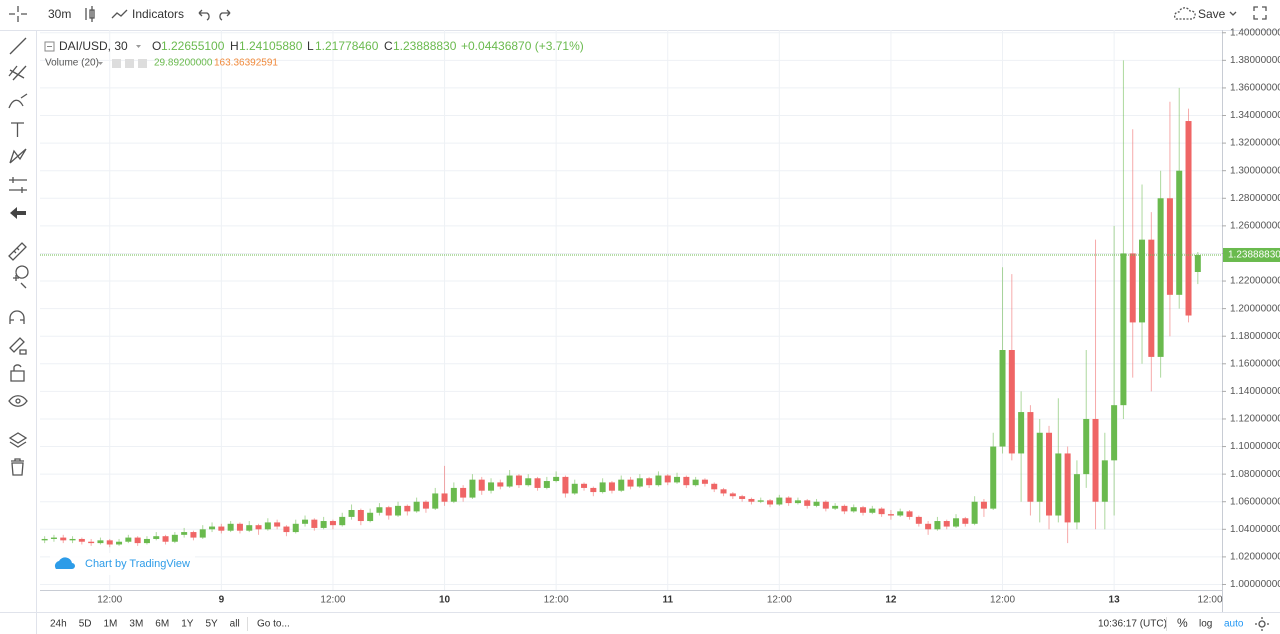 Image resolution: width=1280 pixels, height=634 pixels. Describe the element at coordinates (110, 624) in the screenshot. I see `range-button: 1M` at that location.